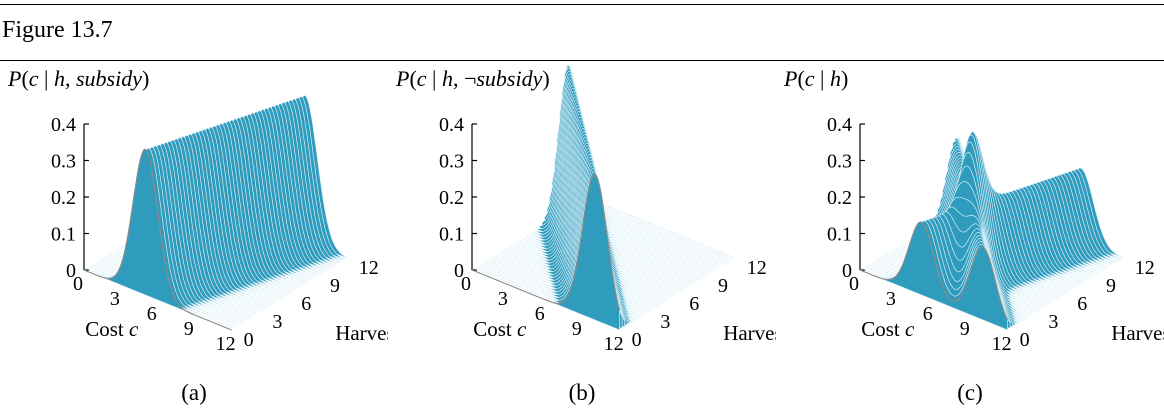 The width and height of the screenshot is (1164, 415). What do you see at coordinates (435, 78) in the screenshot?
I see `chart-title-part: P(c | h, ¬` at bounding box center [435, 78].